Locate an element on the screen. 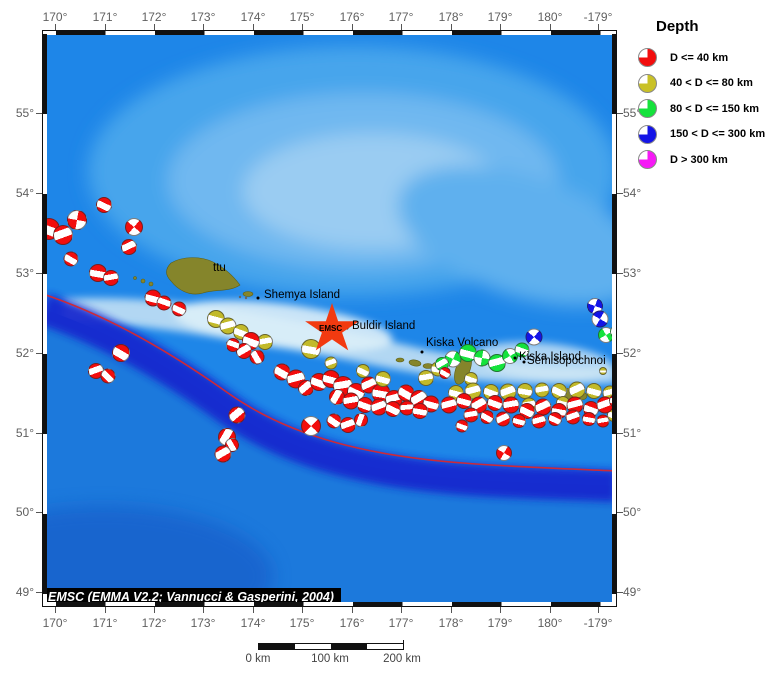 The height and width of the screenshot is (676, 784). legend-item-label: D > 300 km is located at coordinates (699, 159).